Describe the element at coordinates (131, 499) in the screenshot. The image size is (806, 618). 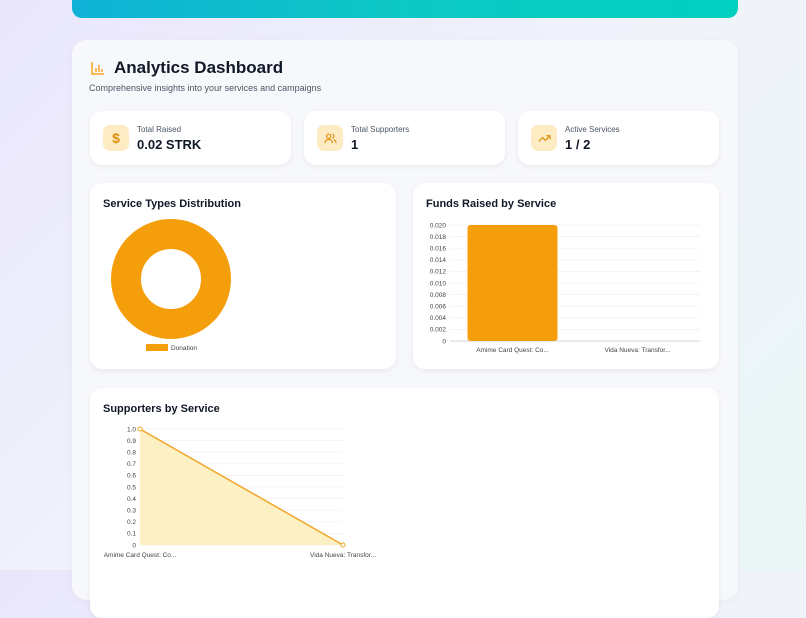
I see `y-tick-label: 0.4` at that location.